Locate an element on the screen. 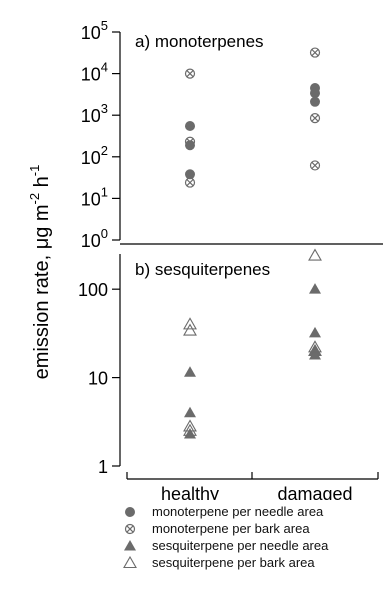 Image resolution: width=387 pixels, height=600 pixels. filled-circle-icon is located at coordinates (130, 511).